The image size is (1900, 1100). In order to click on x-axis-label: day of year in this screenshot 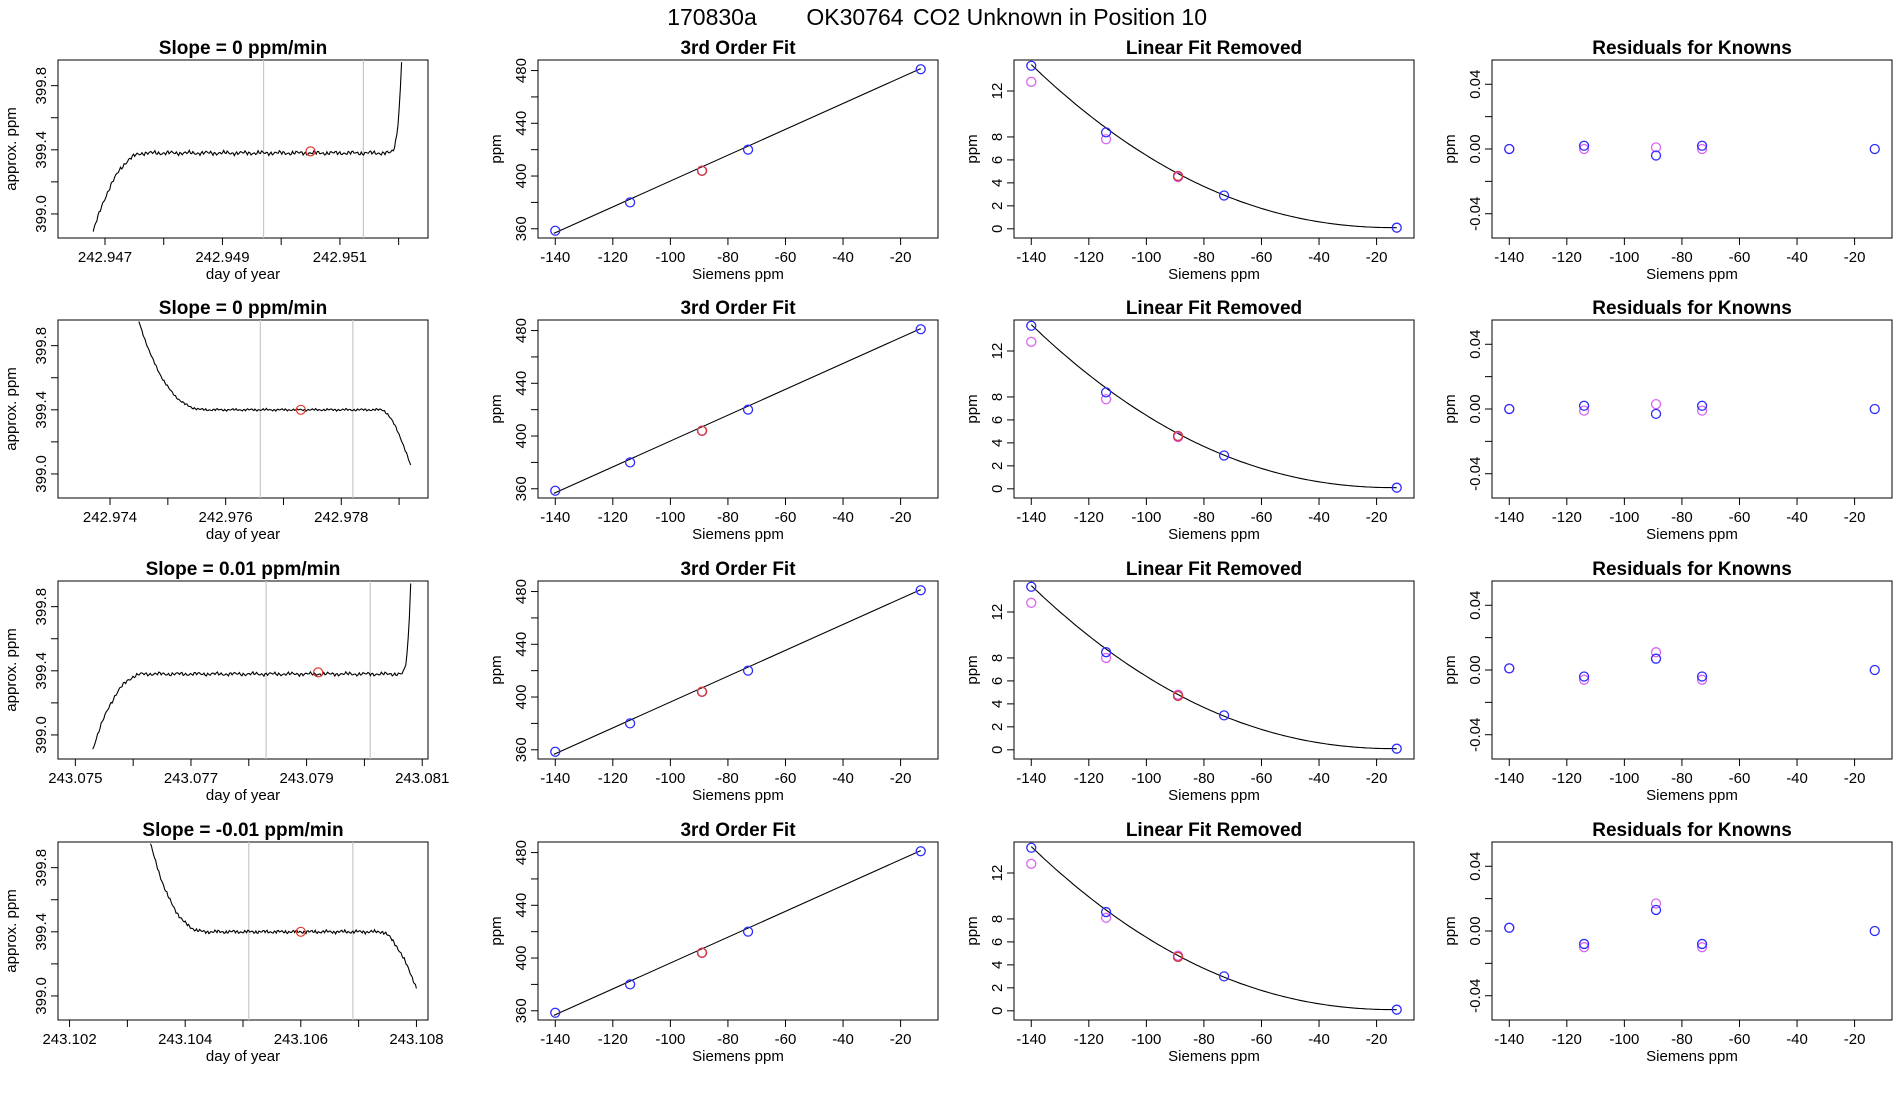, I will do `click(243, 1056)`.